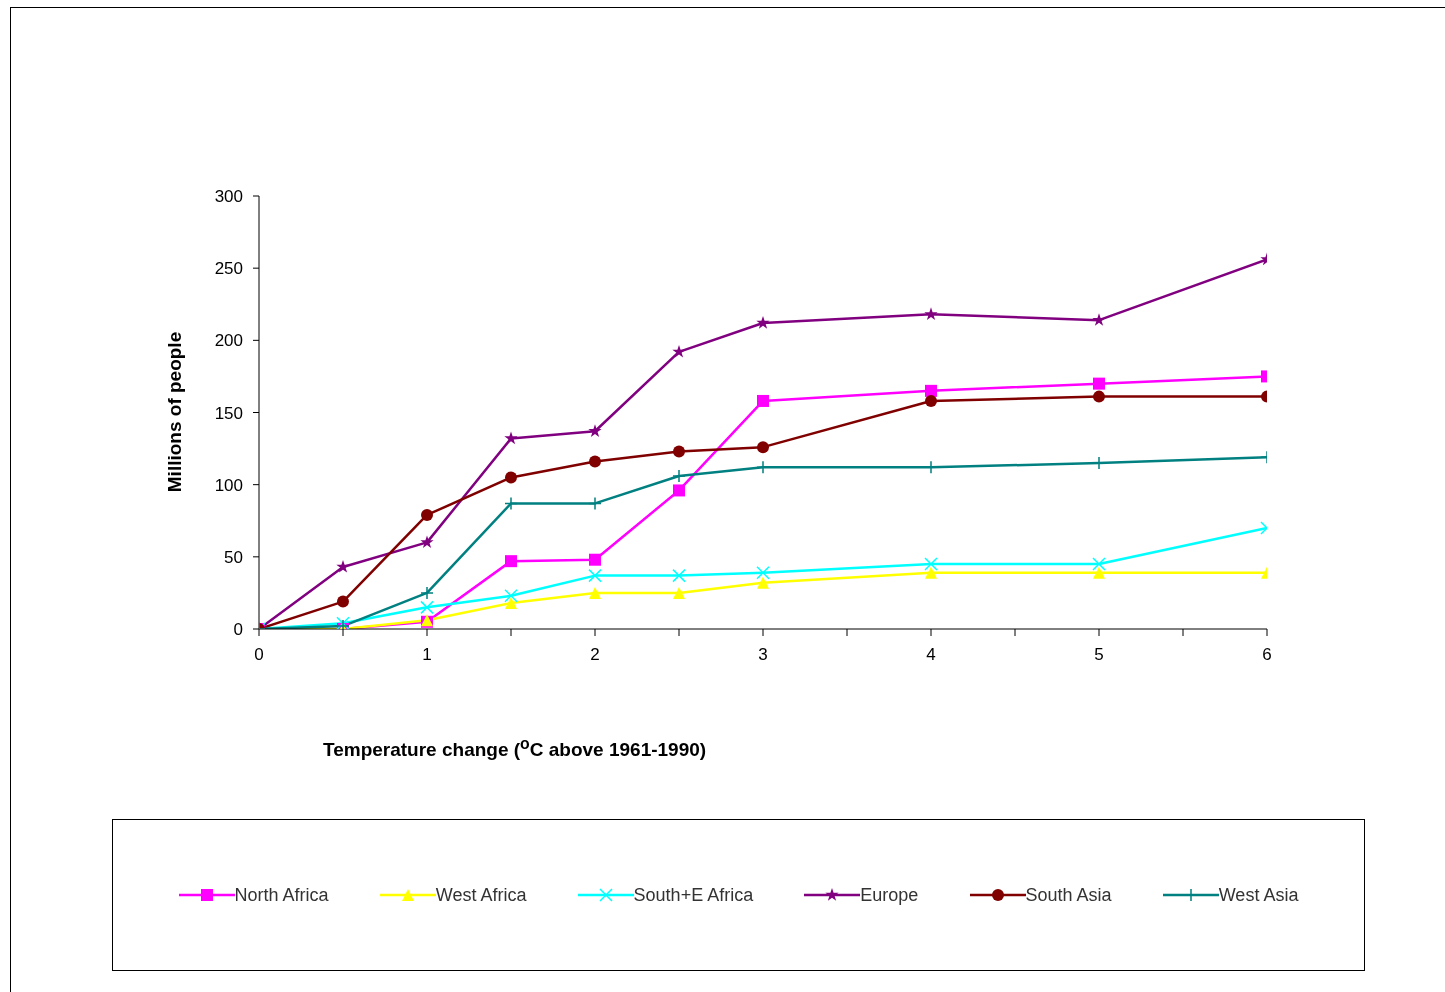 The height and width of the screenshot is (992, 1445). I want to click on x-tick-label: 5, so click(1099, 655).